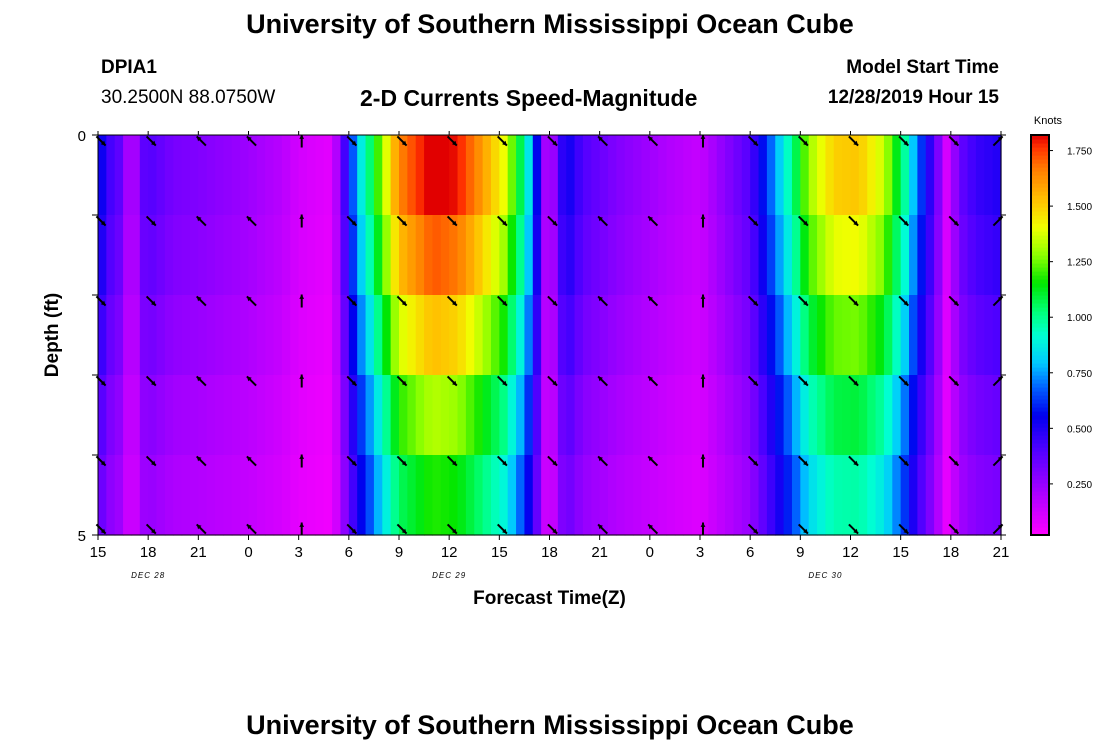  I want to click on y-tick-label: 5, so click(82, 536).